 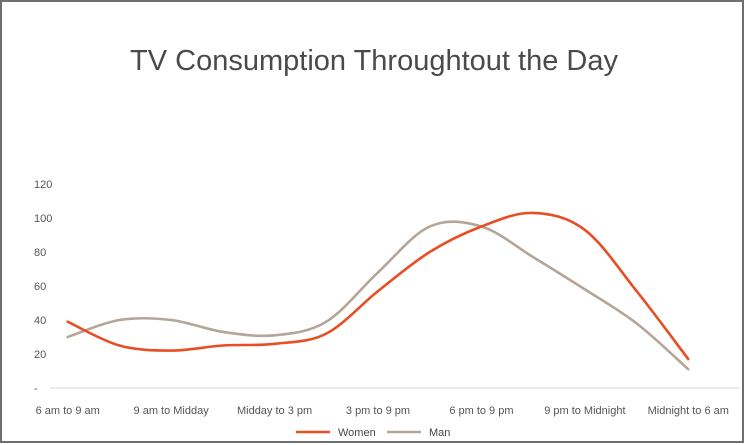 What do you see at coordinates (481, 411) in the screenshot?
I see `x-tick-label: 6 pm to 9 pm` at bounding box center [481, 411].